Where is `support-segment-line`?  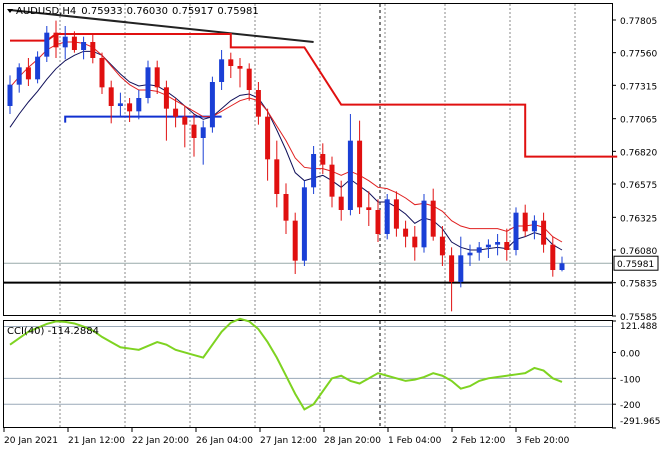
support-segment-line is located at coordinates (143, 119).